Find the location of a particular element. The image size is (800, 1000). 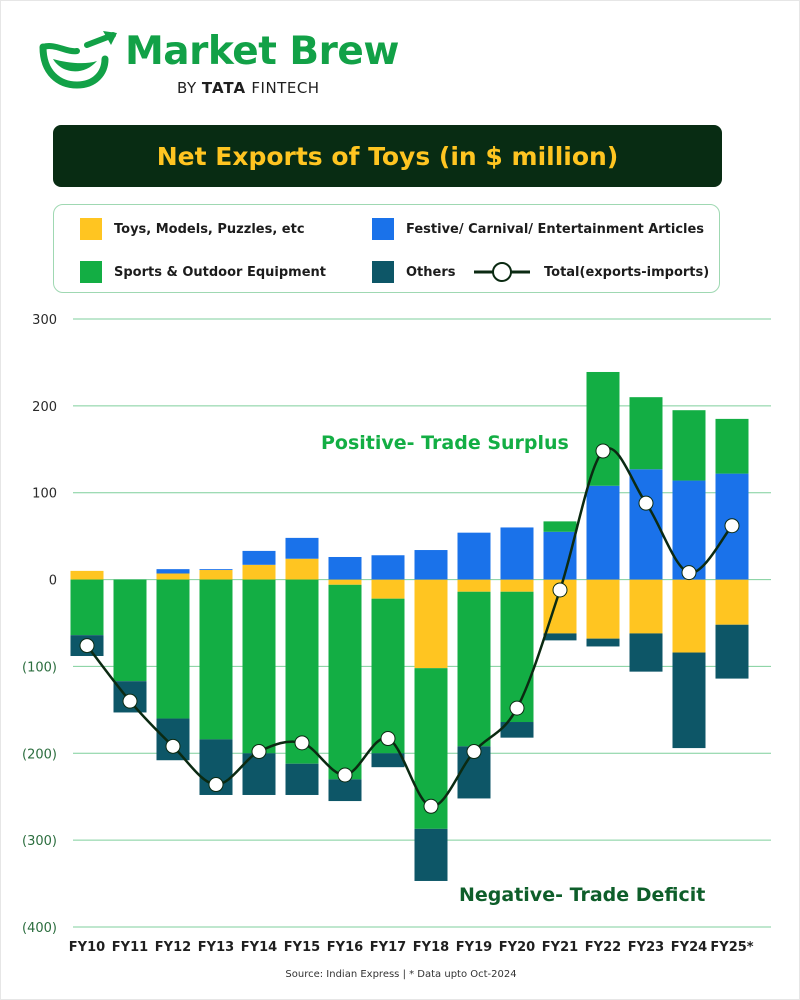

legend-swatch-toys is located at coordinates (91, 229).